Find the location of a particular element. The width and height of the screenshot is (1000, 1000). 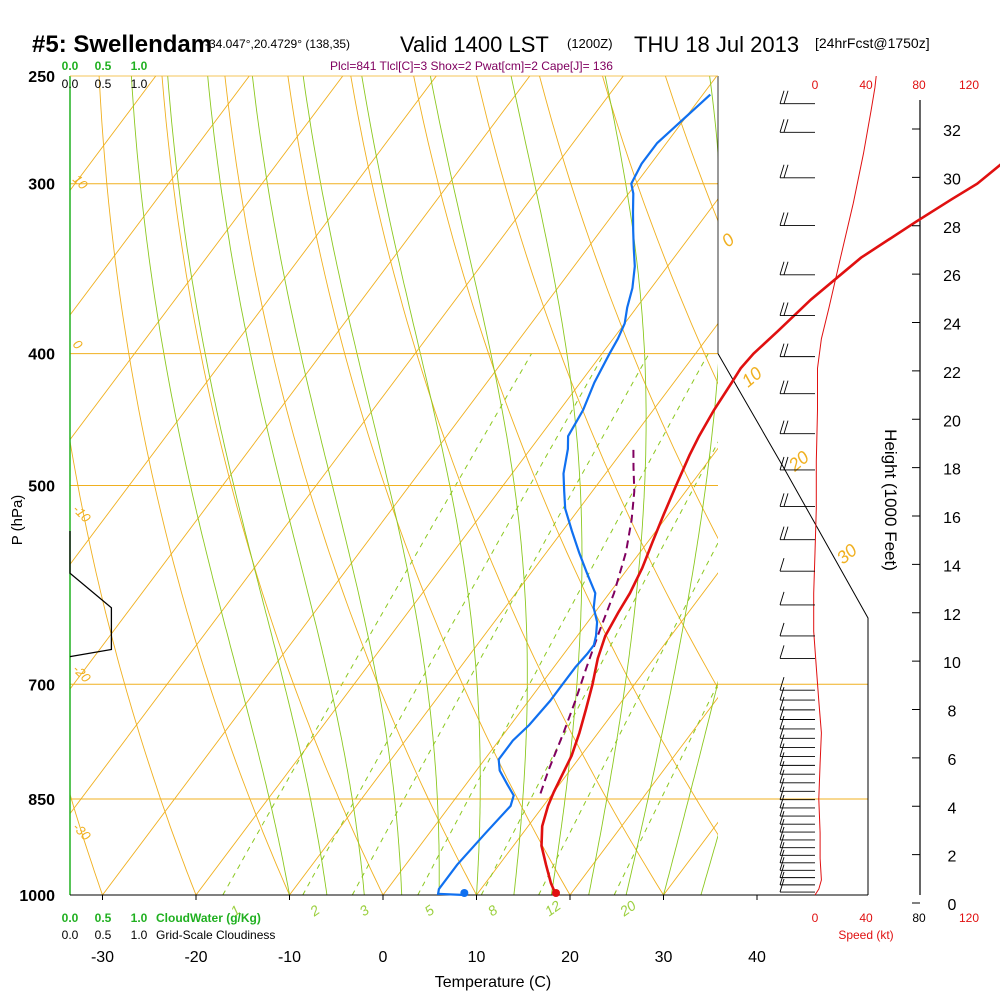

isotherm-line is located at coordinates (597, 733).